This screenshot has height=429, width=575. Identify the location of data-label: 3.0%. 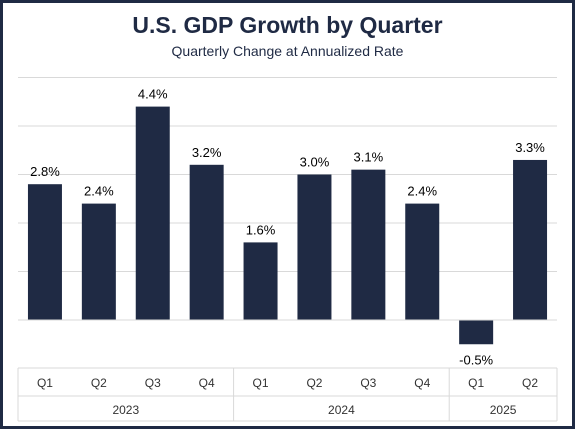
(315, 162).